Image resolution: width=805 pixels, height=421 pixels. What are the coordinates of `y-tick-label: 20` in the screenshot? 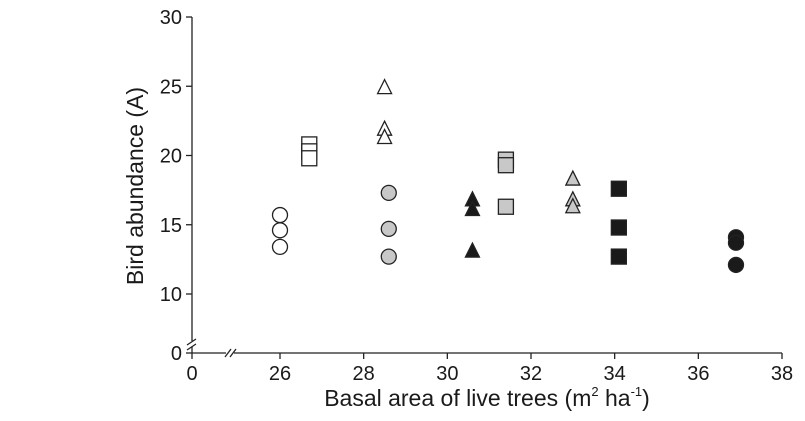 It's located at (171, 157).